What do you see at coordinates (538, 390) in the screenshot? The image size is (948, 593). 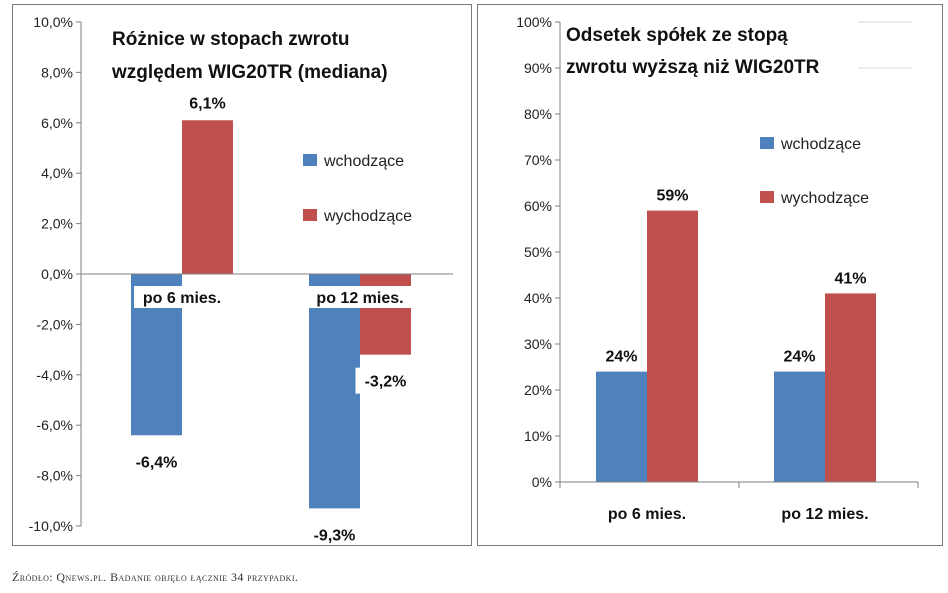 I see `y-tick-label: 20%` at bounding box center [538, 390].